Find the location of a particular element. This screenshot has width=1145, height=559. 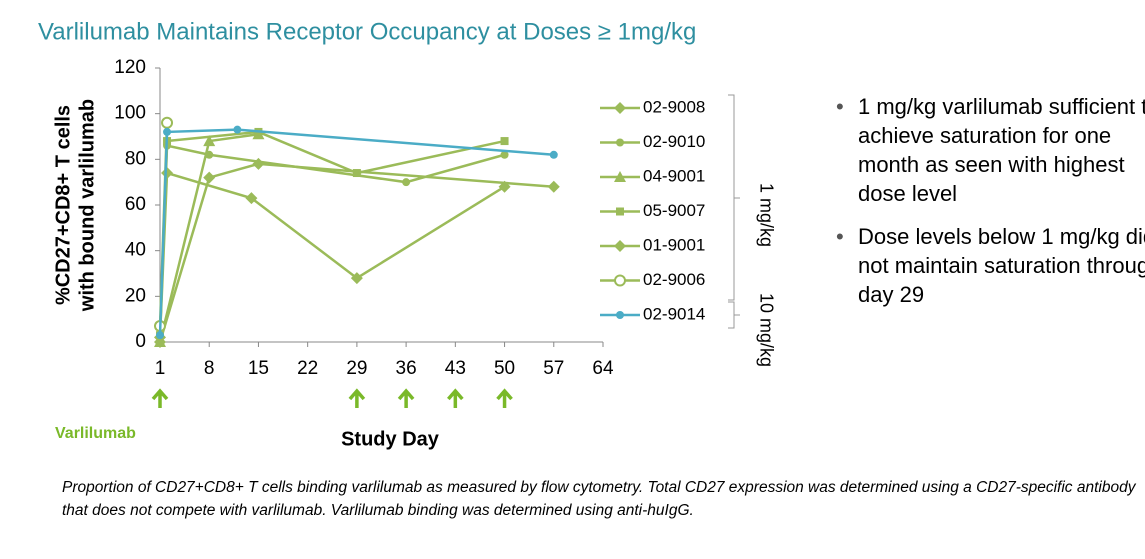

x-tick-label: 8 is located at coordinates (209, 368).